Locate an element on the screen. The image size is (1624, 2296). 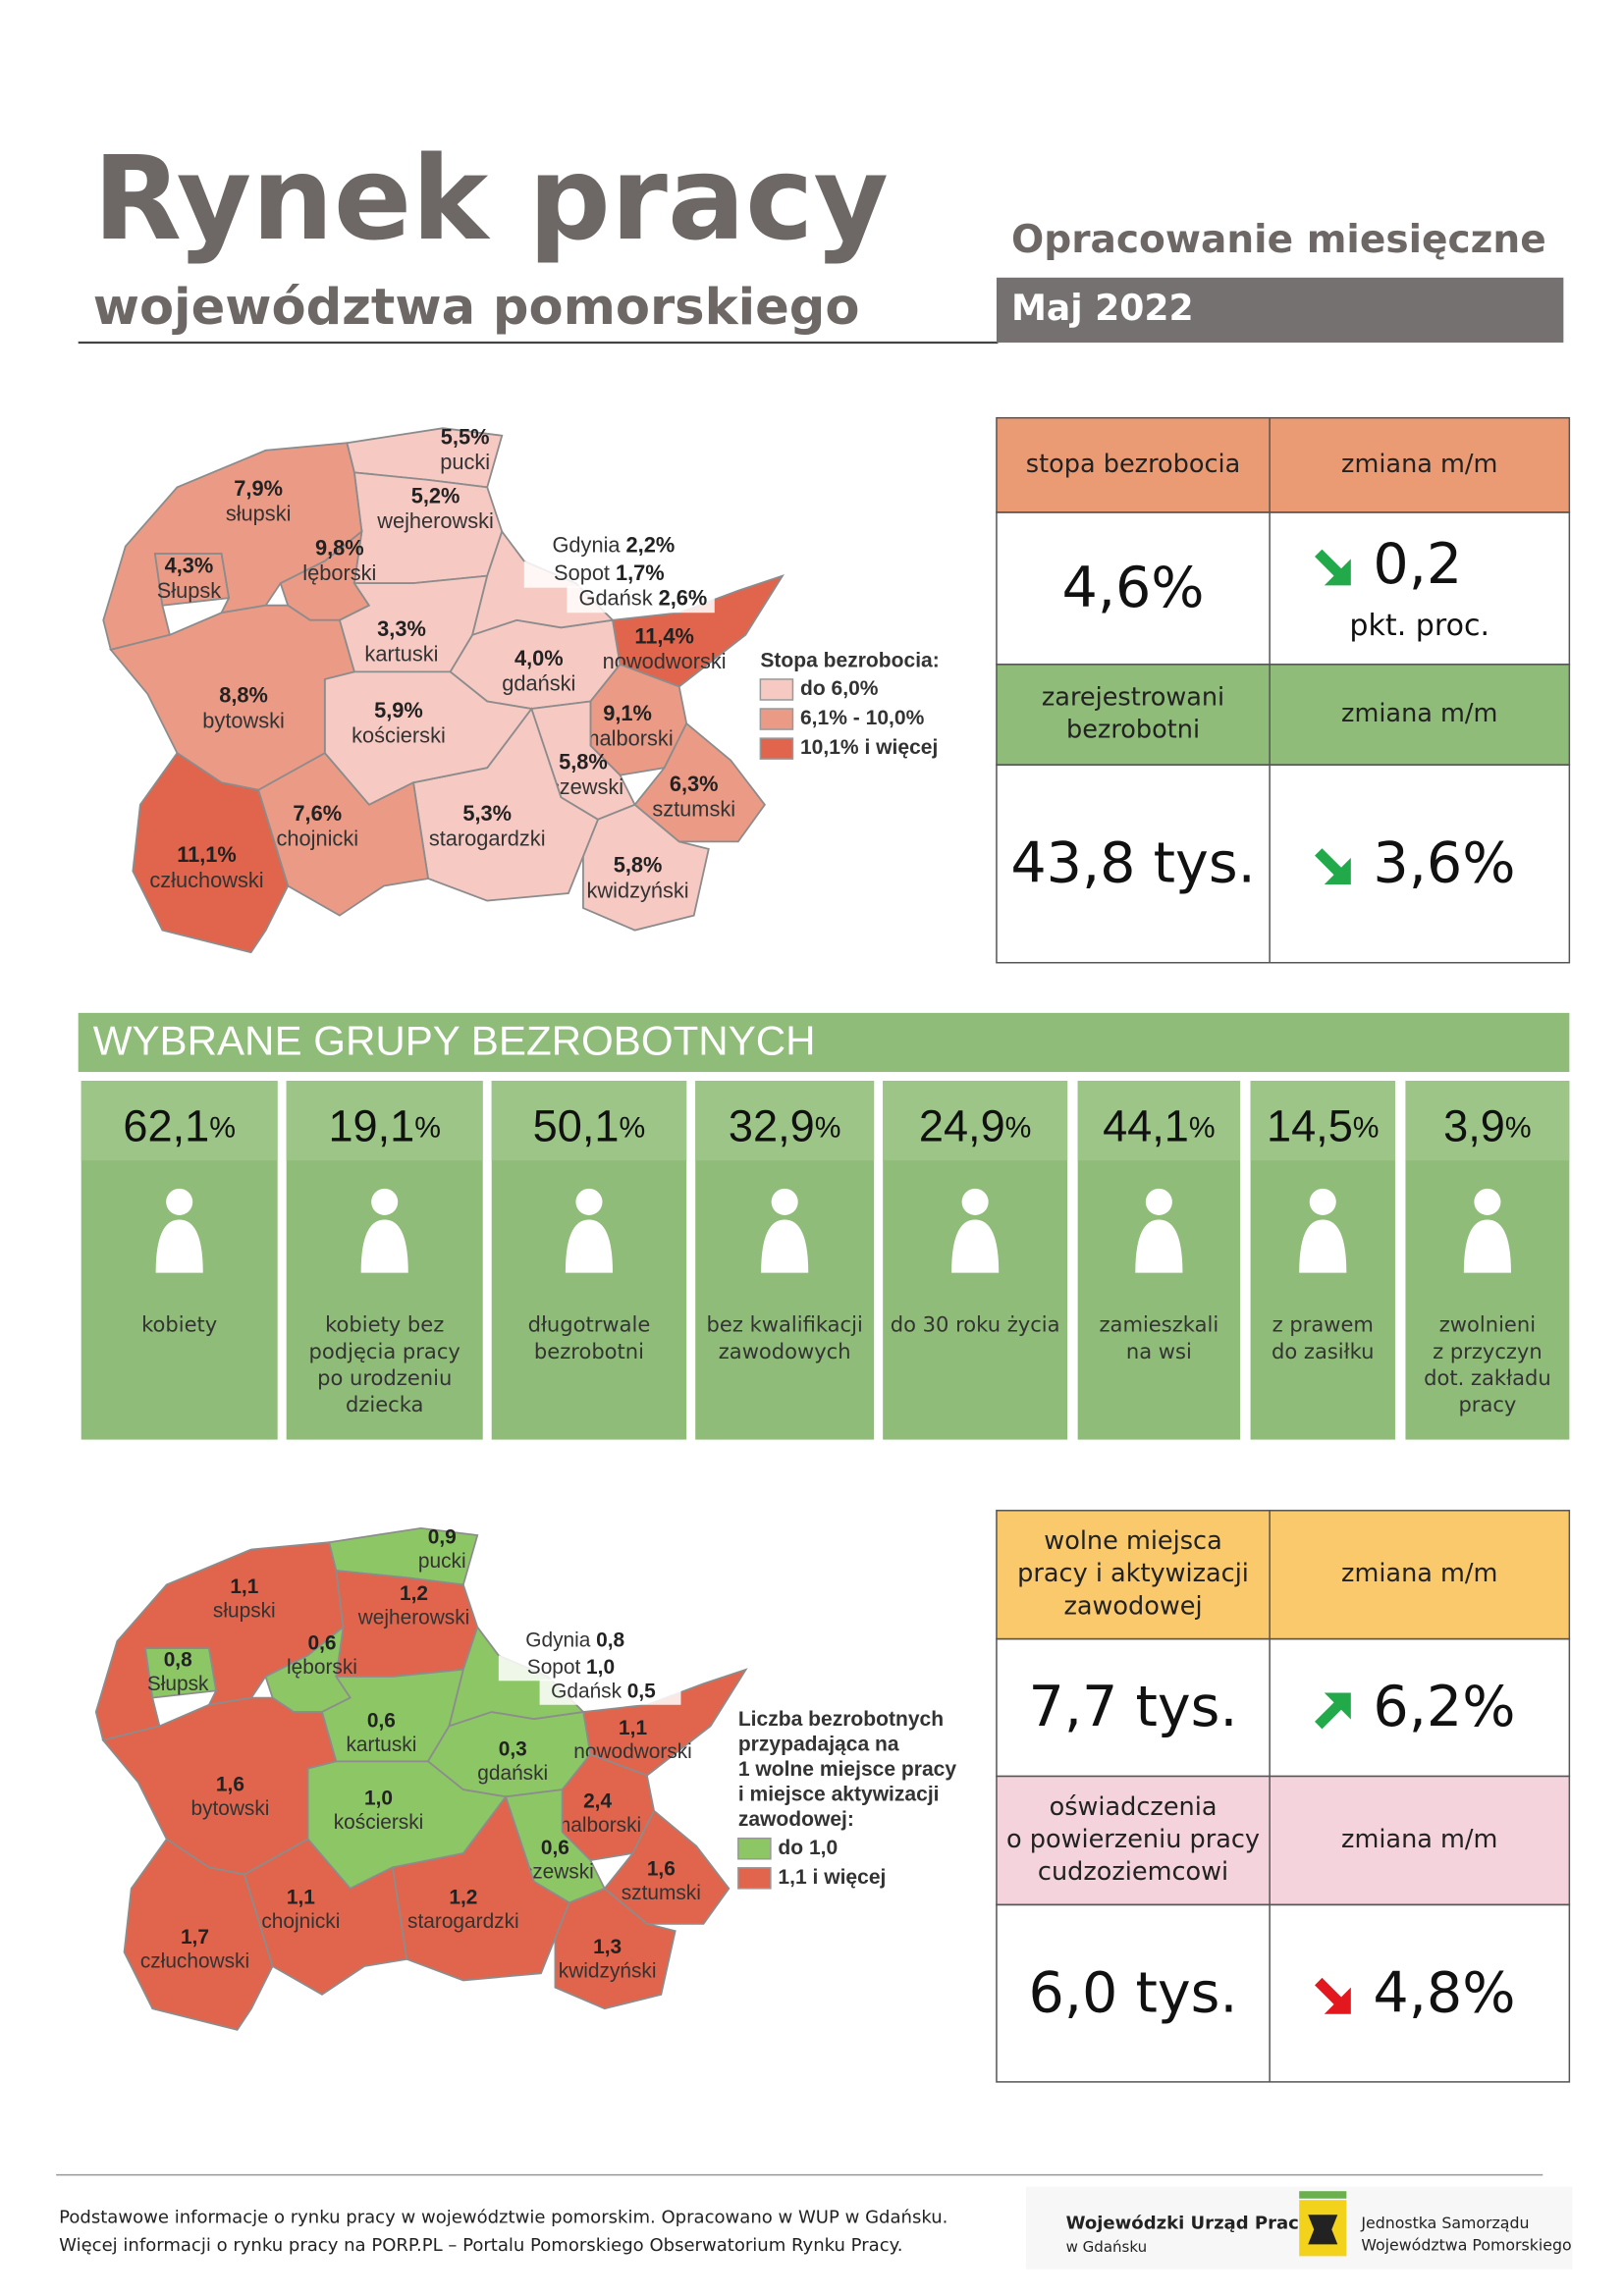
group-value-number: 50,1 is located at coordinates (576, 1126).